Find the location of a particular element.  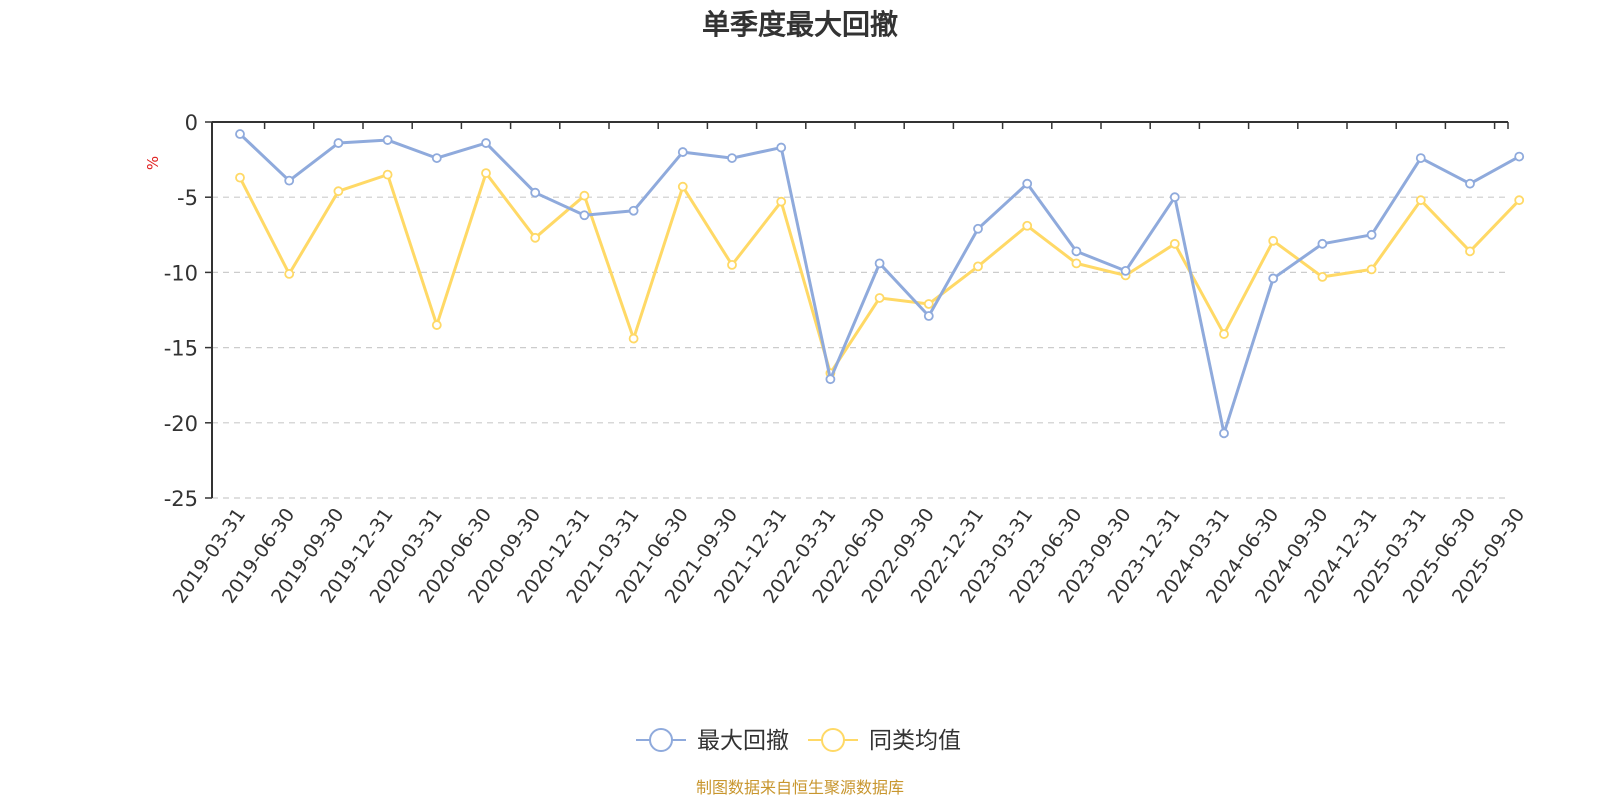

legend: 最大回撤 同类均值 is located at coordinates (798, 741).